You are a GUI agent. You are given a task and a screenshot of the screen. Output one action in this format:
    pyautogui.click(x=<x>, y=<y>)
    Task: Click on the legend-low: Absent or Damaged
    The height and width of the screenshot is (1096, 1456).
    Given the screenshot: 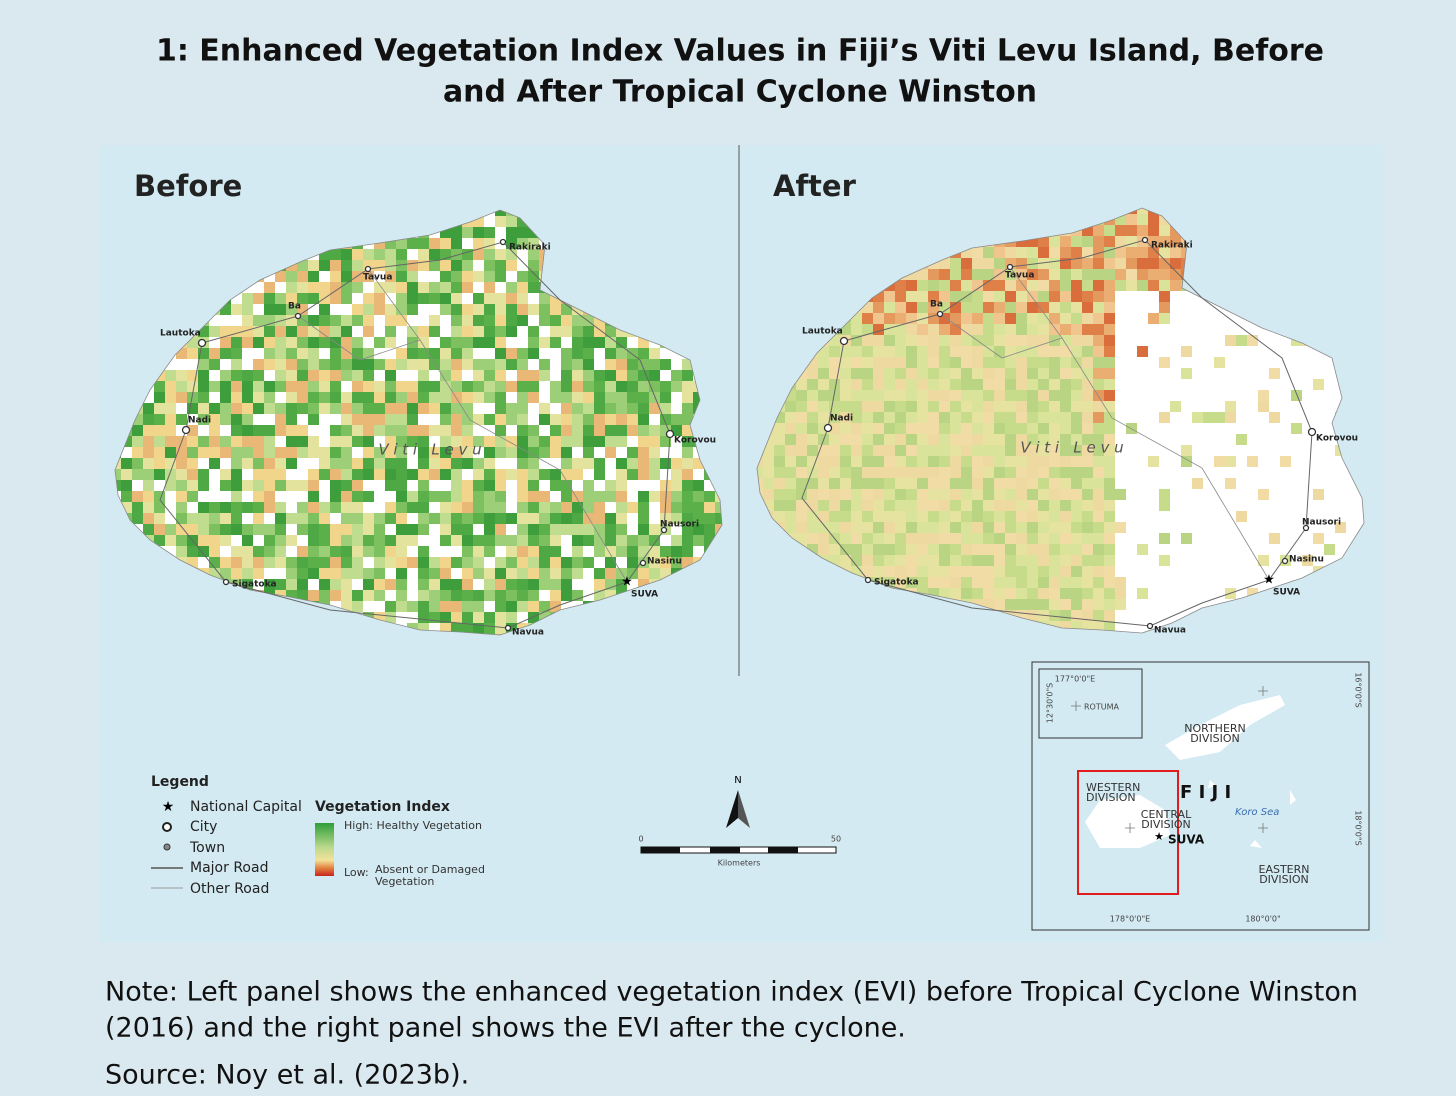 What is the action you would take?
    pyautogui.click(x=430, y=869)
    